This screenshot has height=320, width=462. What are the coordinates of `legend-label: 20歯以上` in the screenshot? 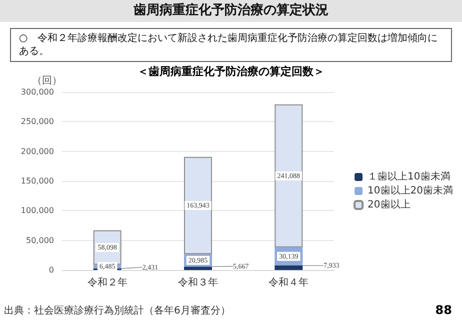 It's located at (389, 204).